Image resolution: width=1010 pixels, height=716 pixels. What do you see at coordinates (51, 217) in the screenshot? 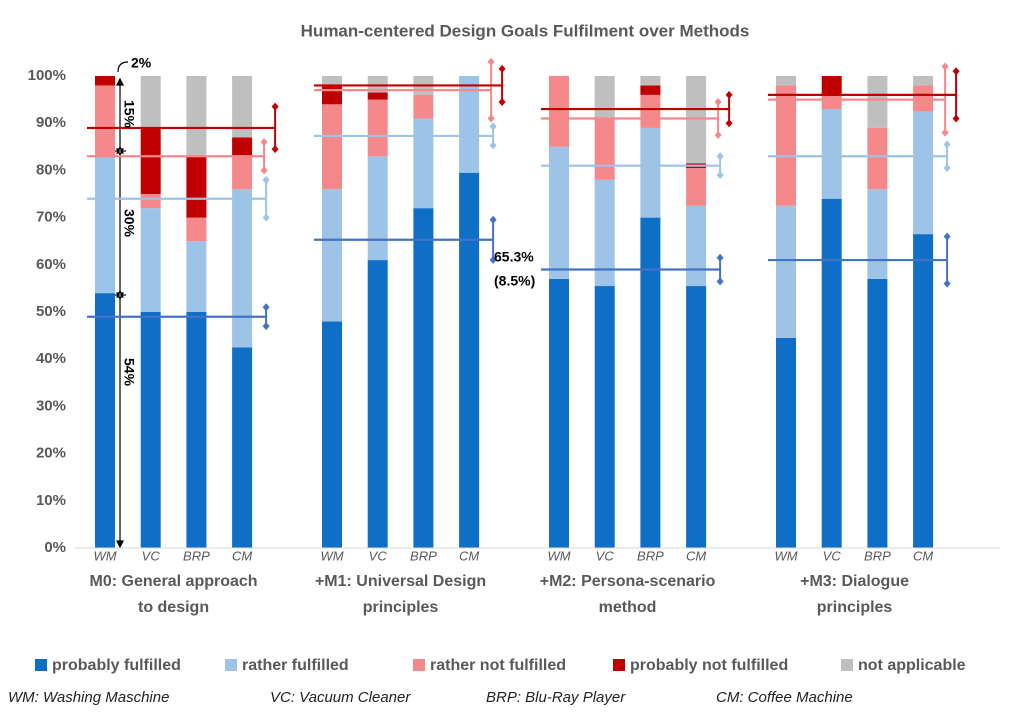
I see `y-tick-label: 70%` at bounding box center [51, 217].